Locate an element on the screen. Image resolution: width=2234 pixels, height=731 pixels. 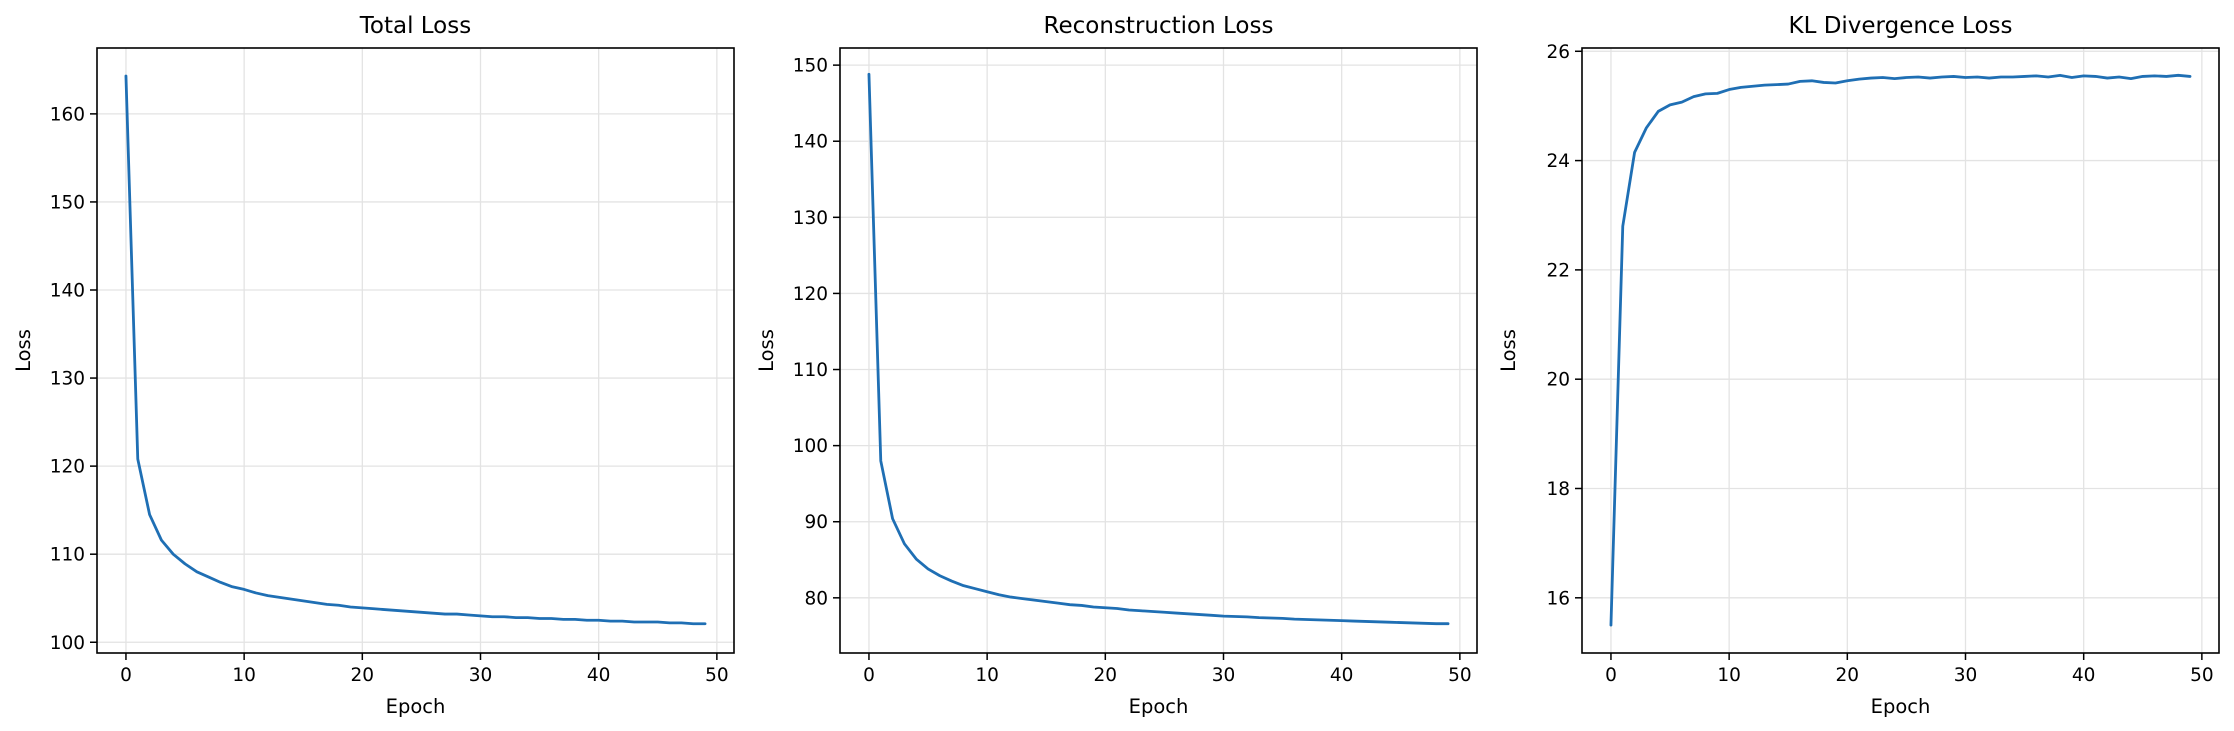
y-tick-label: 20 is located at coordinates (1558, 380).